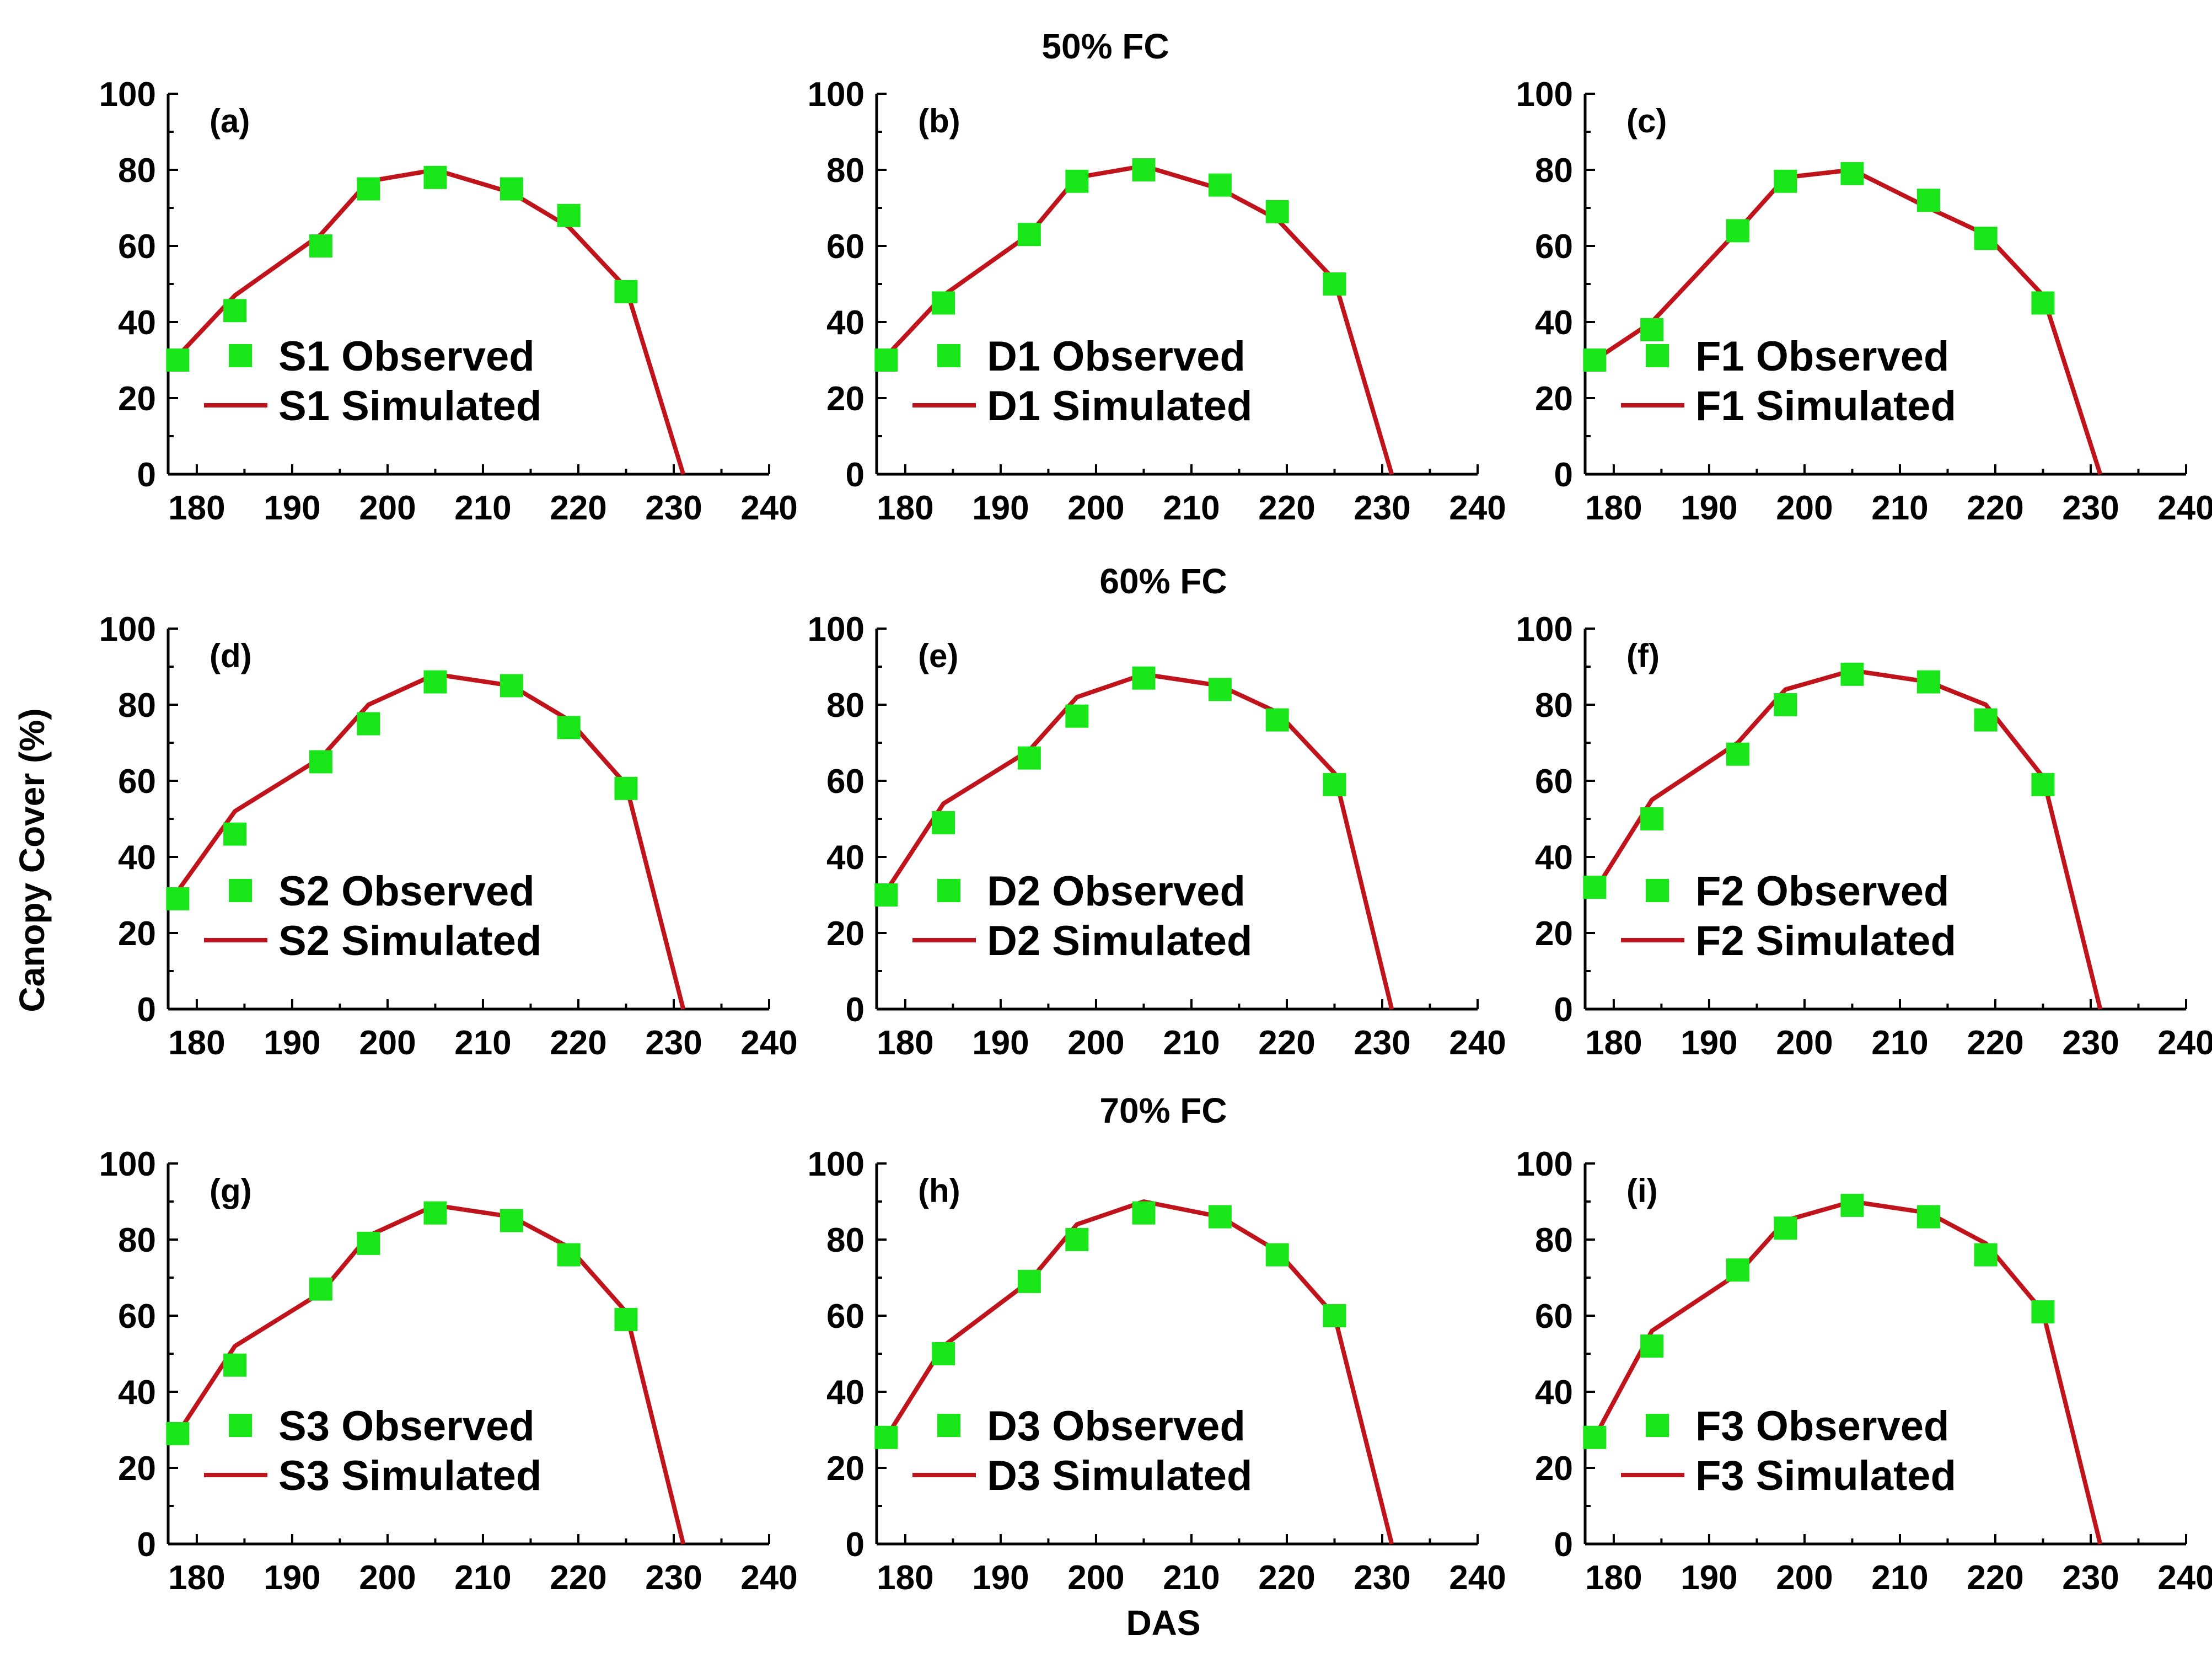 This screenshot has height=1657, width=2212. I want to click on x-axis-title: DAS, so click(1163, 1623).